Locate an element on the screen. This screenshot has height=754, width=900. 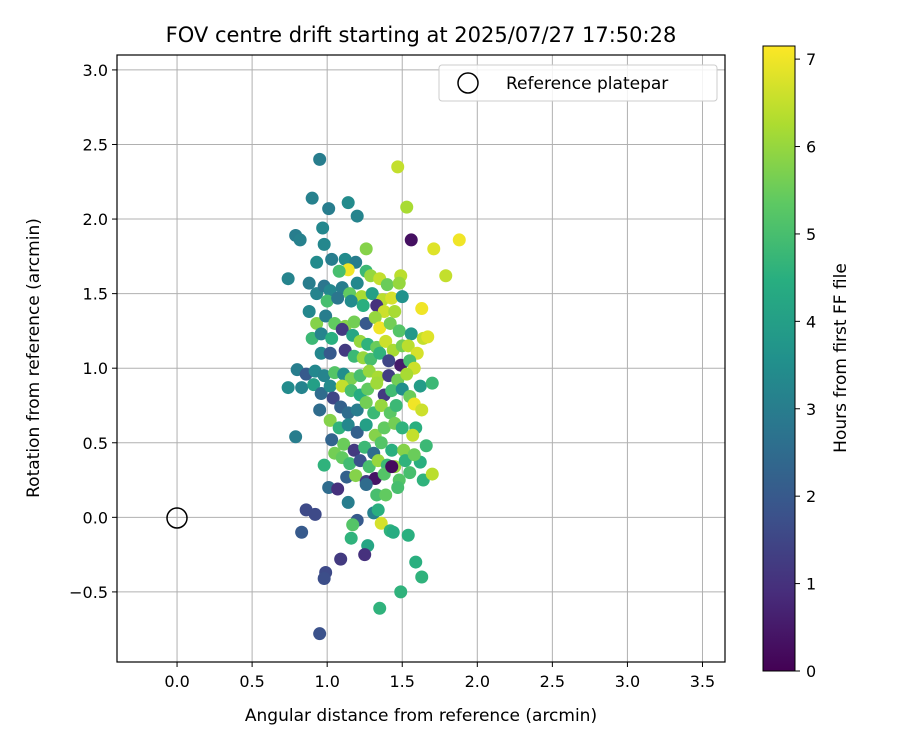
y-tick-label: 3.0 is located at coordinates (95, 70).